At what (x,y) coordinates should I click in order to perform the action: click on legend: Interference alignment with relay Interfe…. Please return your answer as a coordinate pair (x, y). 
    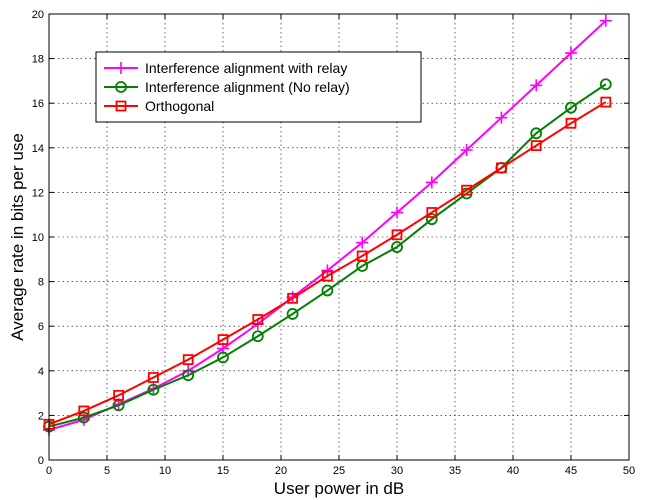
    Looking at the image, I should click on (258, 87).